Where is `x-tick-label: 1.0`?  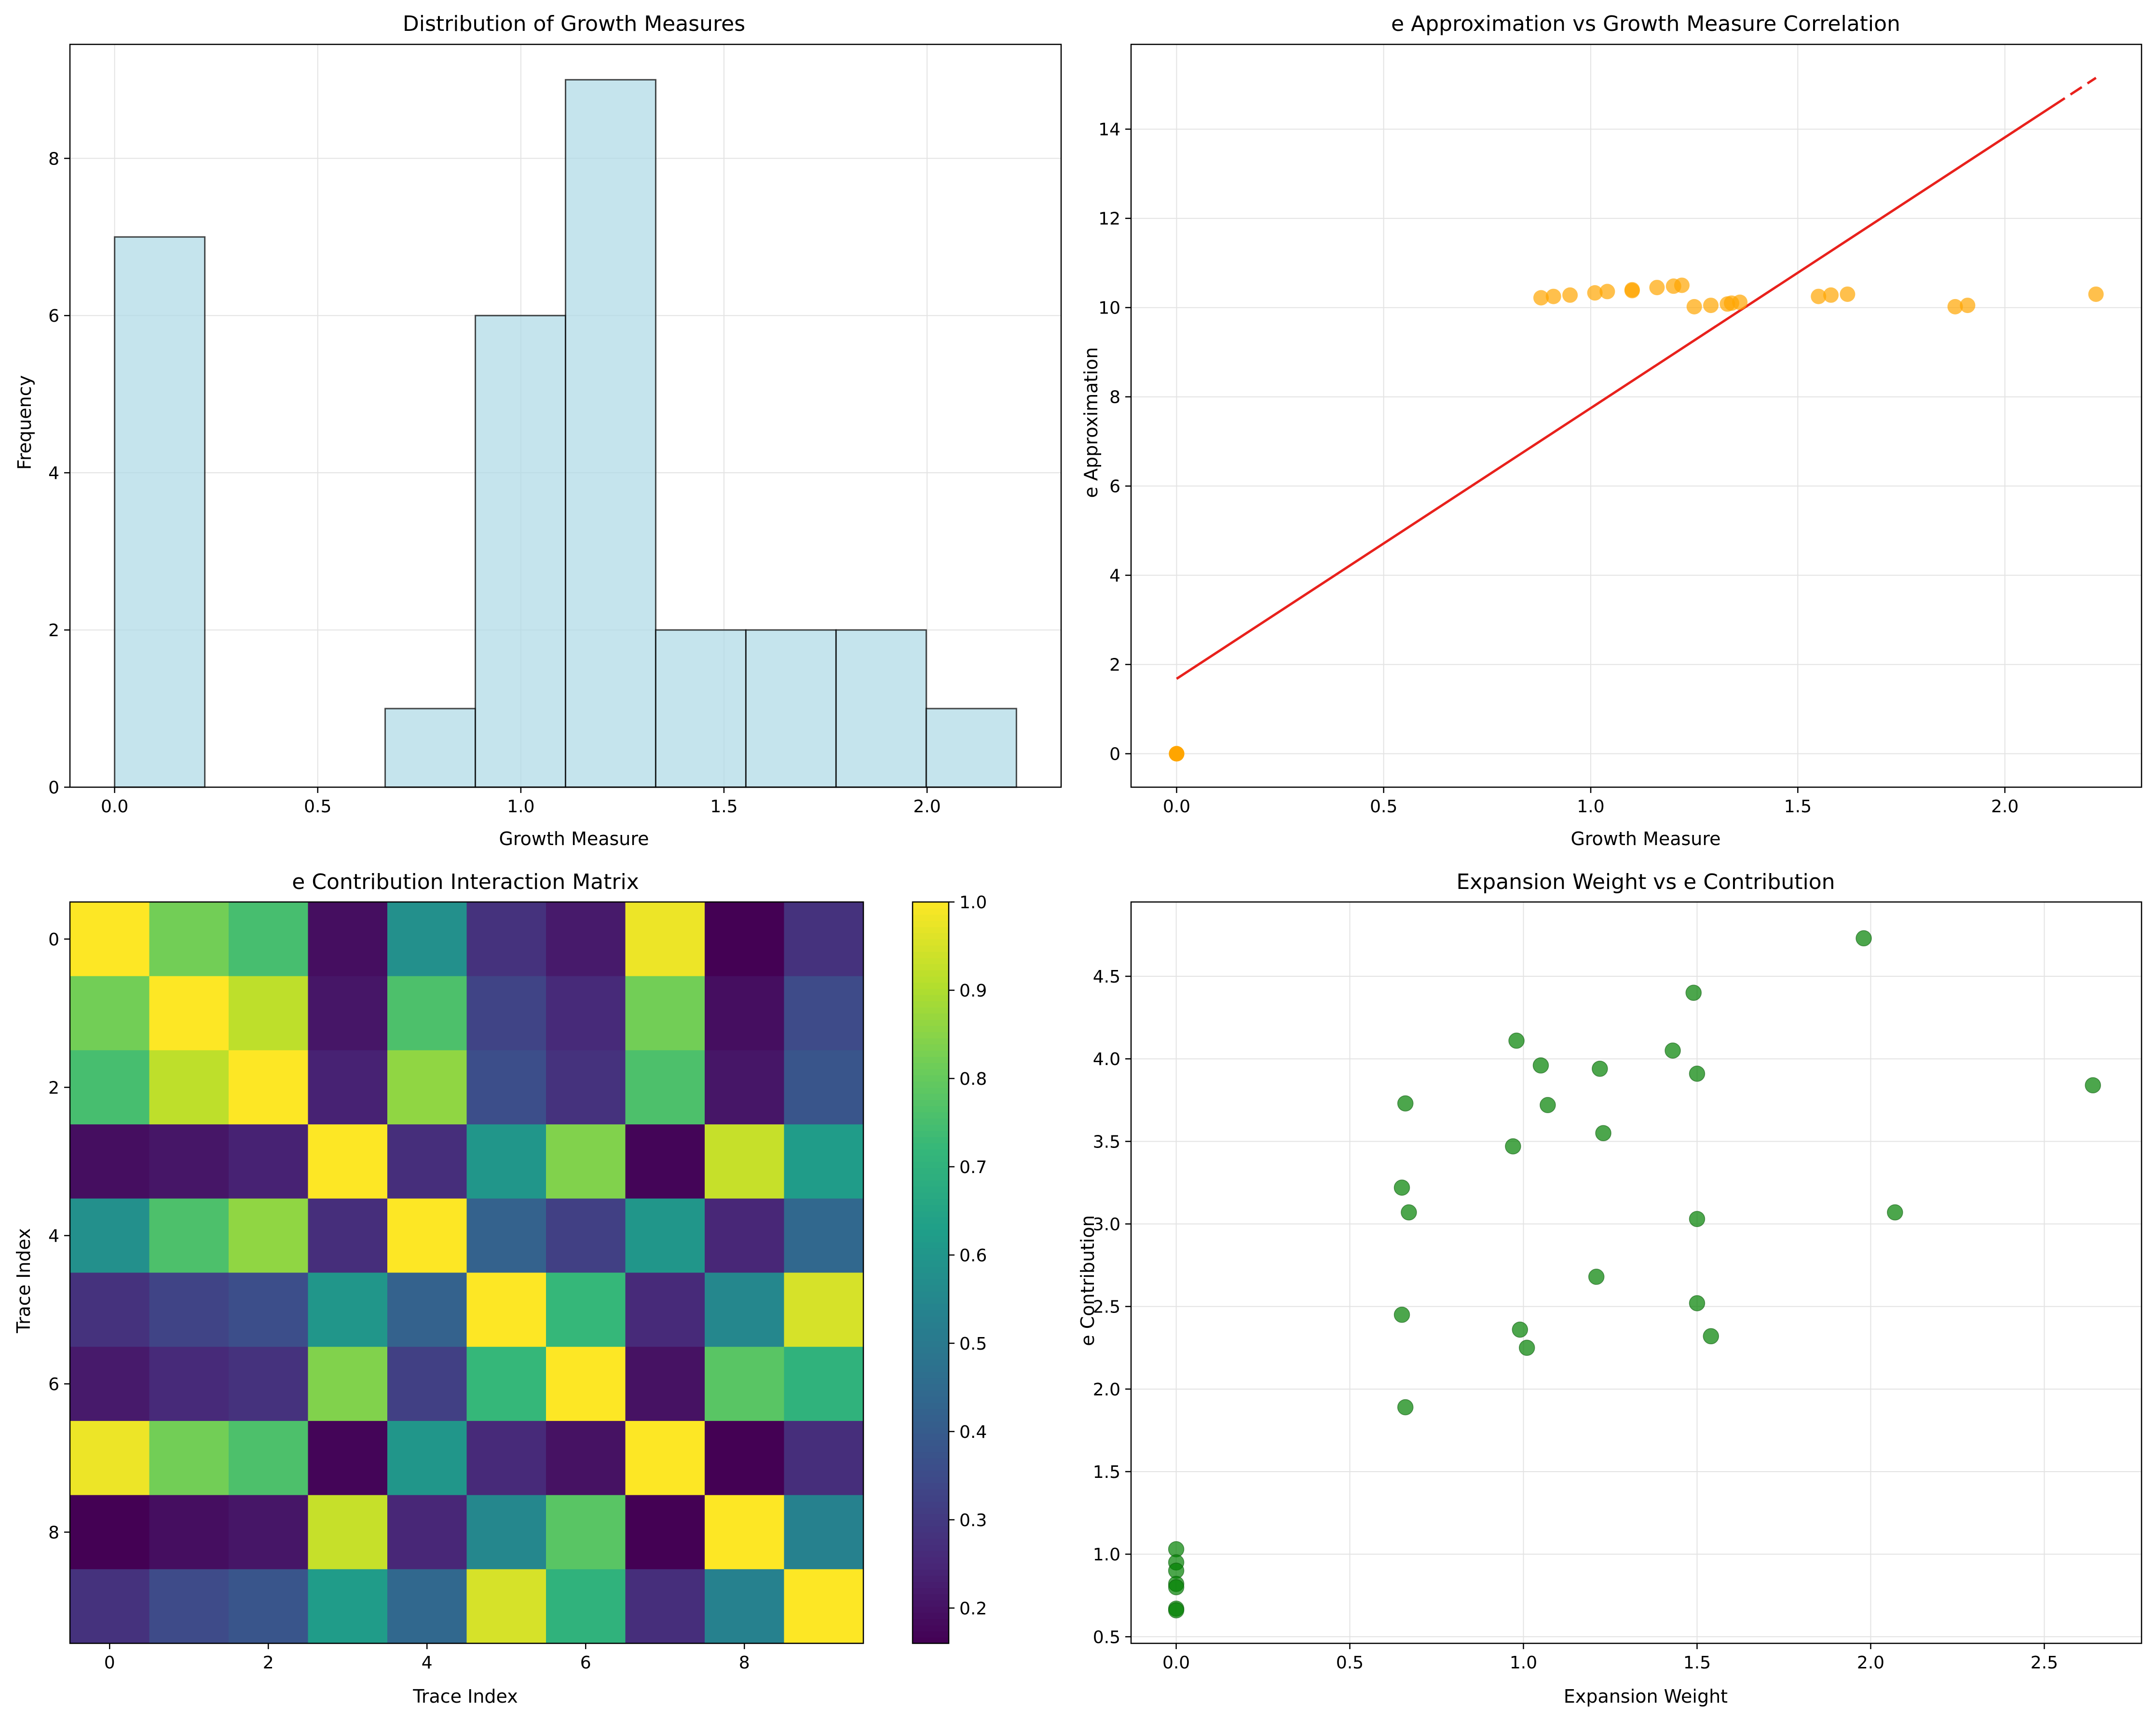 x-tick-label: 1.0 is located at coordinates (1590, 807).